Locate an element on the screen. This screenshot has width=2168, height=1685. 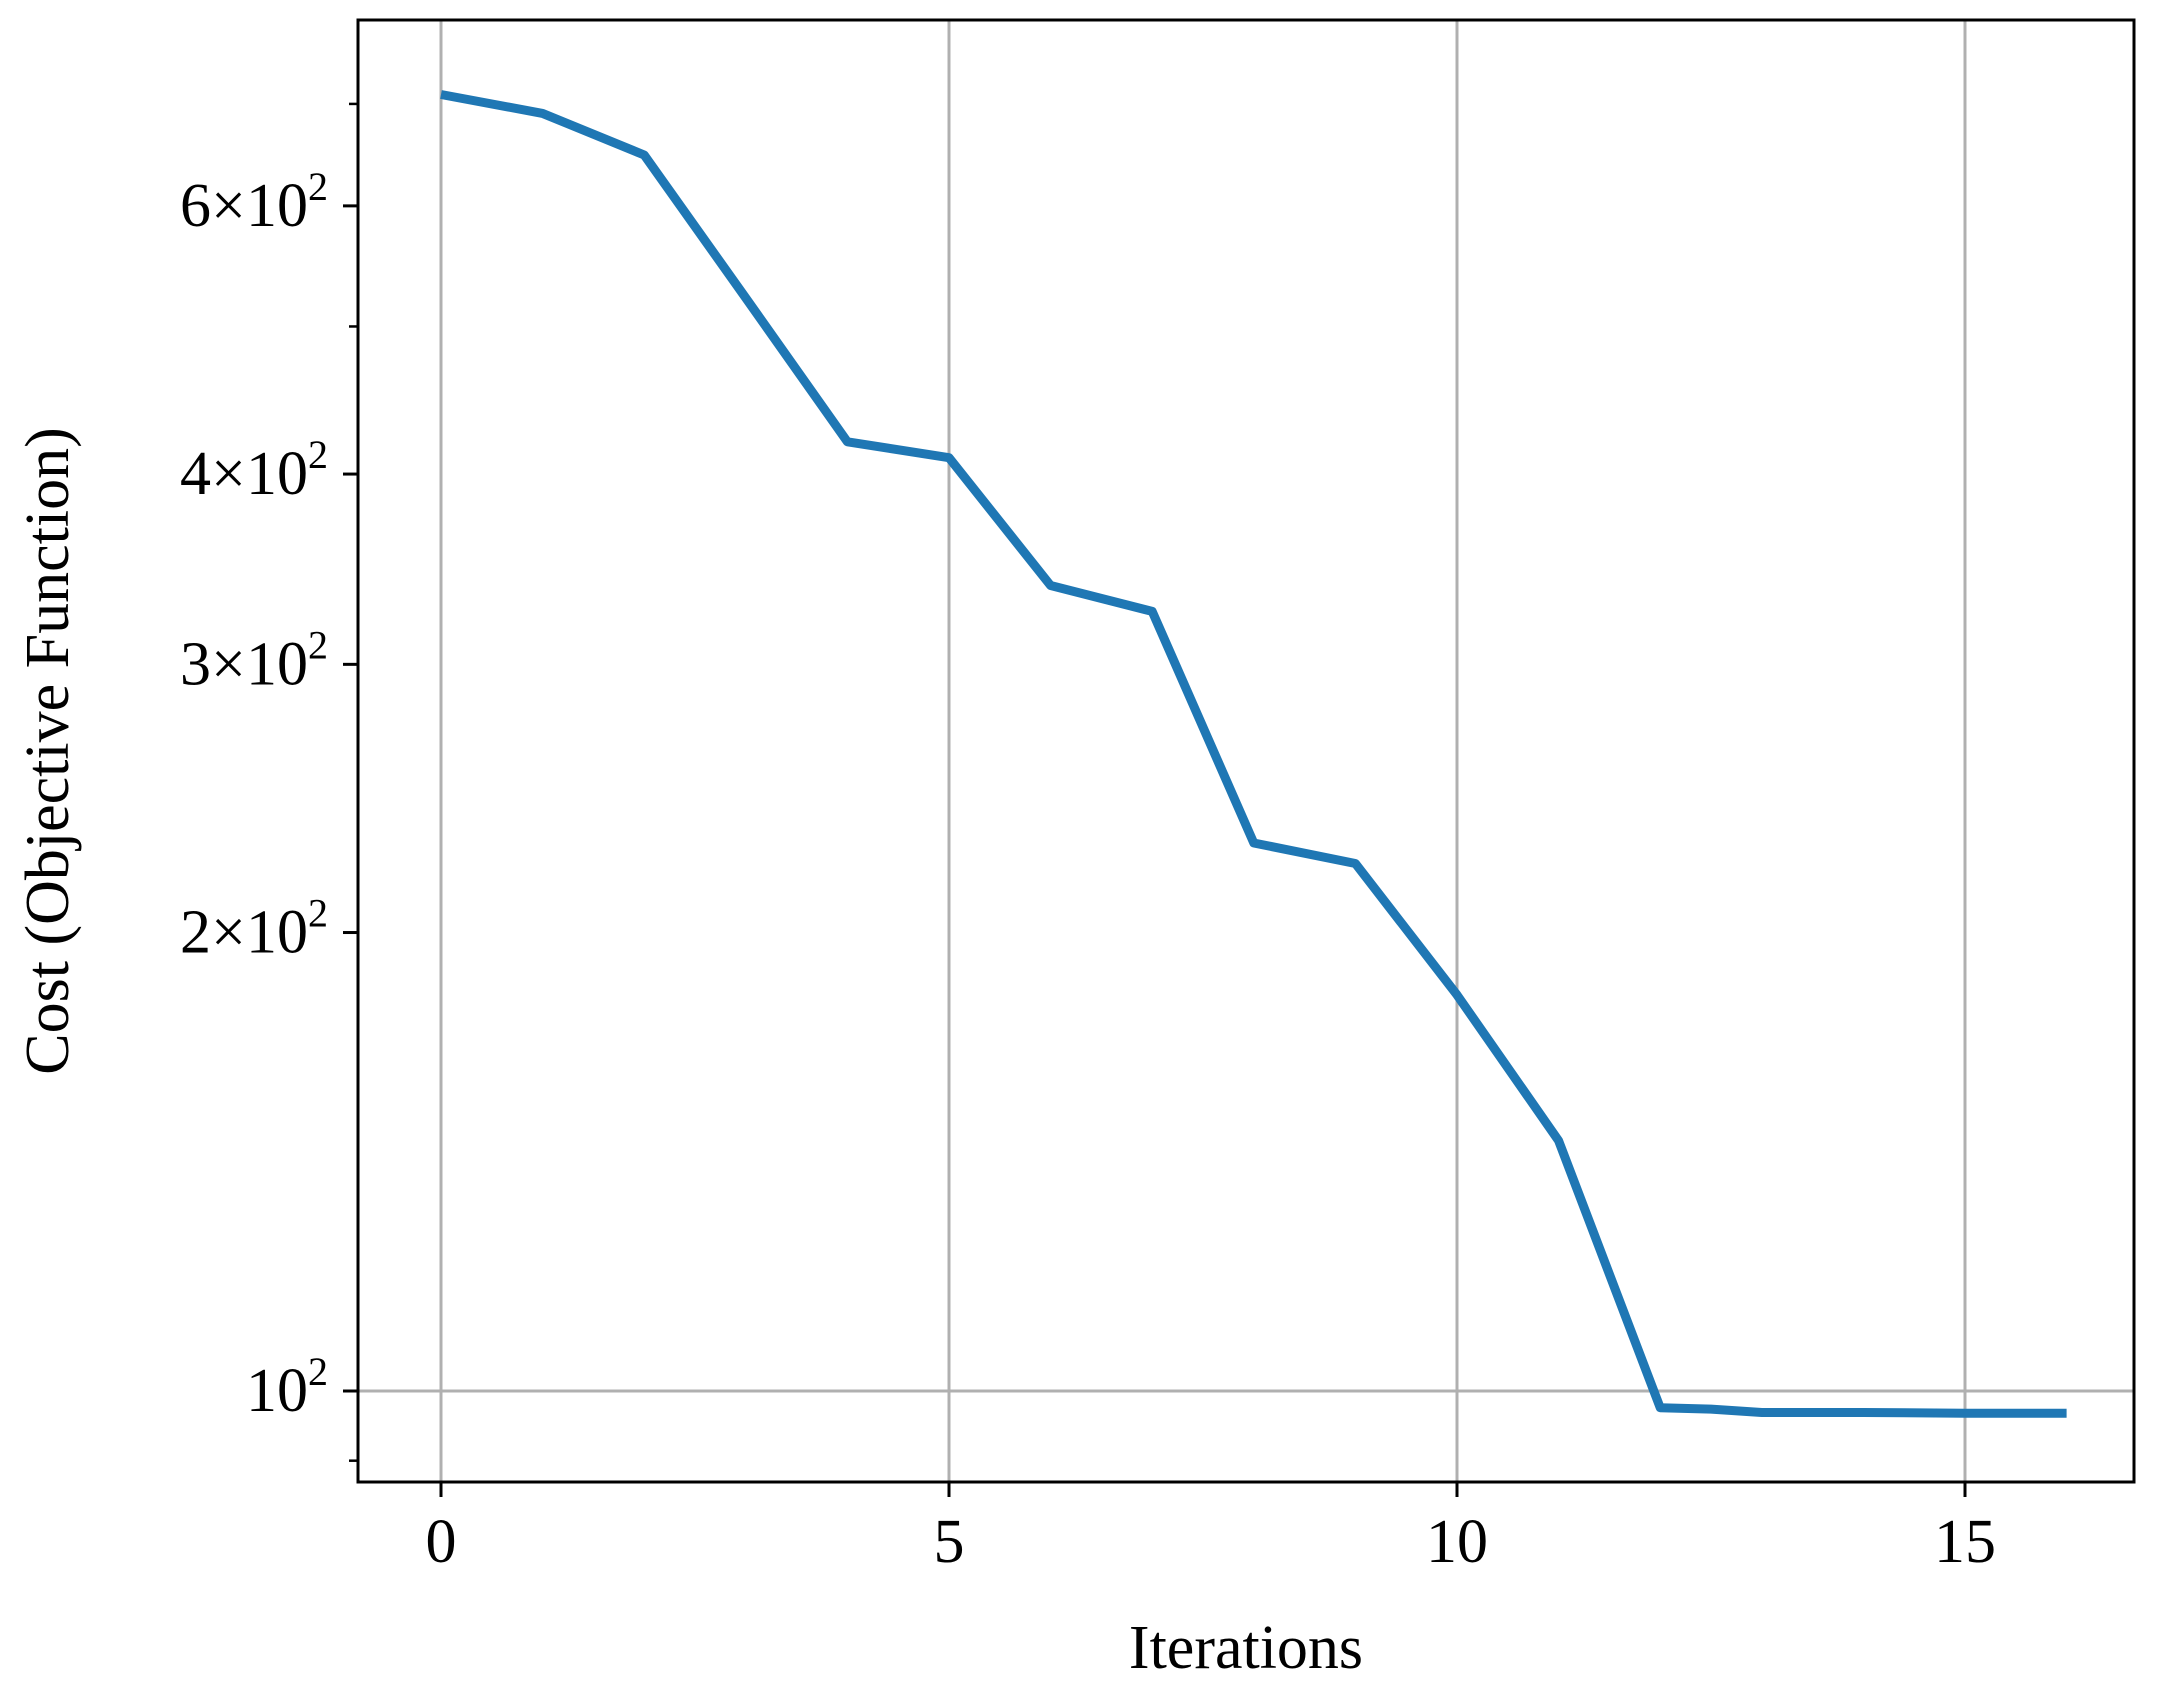
x-tick-label: 15 is located at coordinates (1965, 1542).